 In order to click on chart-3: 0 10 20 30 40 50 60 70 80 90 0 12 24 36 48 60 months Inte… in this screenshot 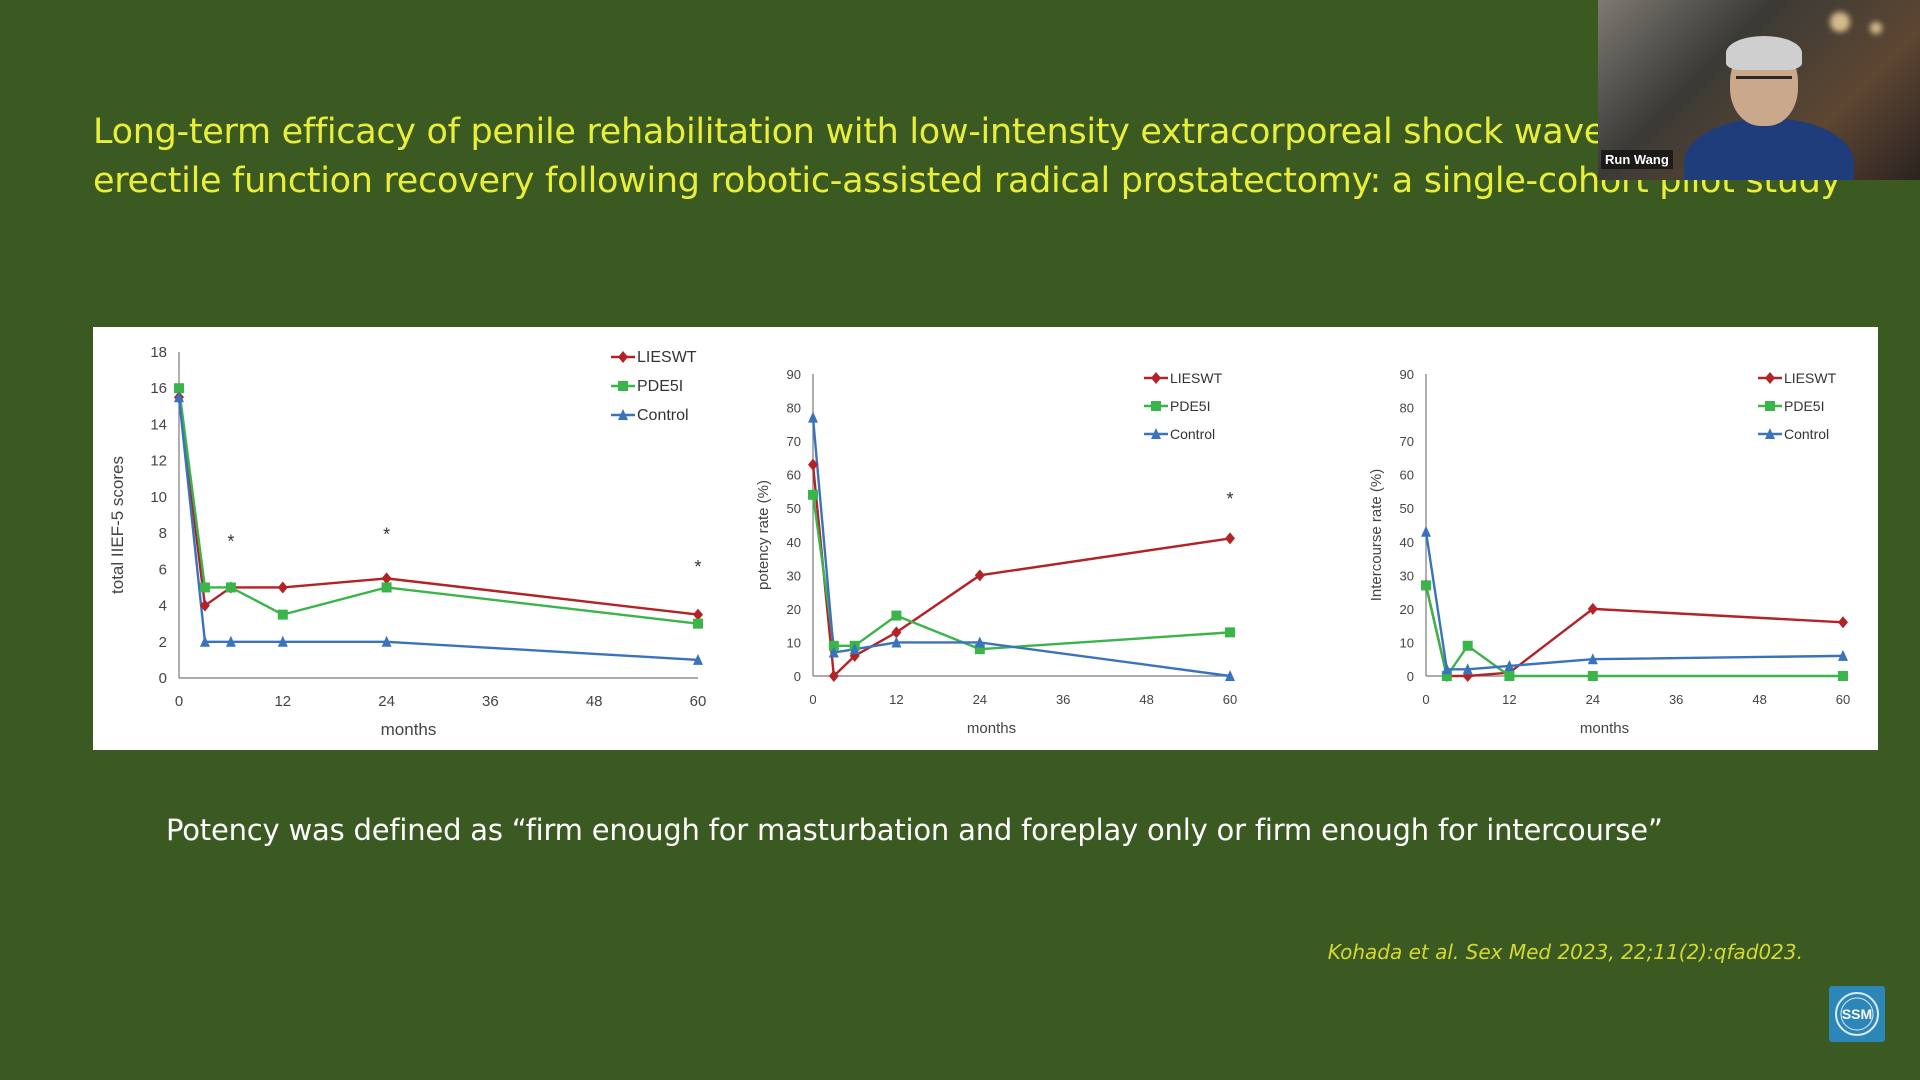, I will do `click(1609, 552)`.